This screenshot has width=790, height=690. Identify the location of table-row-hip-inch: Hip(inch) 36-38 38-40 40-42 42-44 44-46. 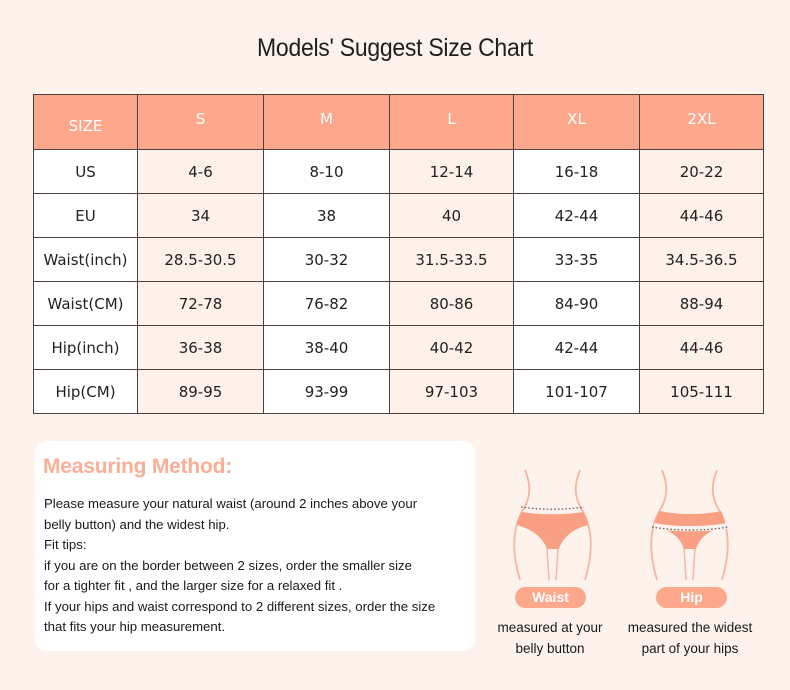
(398, 347).